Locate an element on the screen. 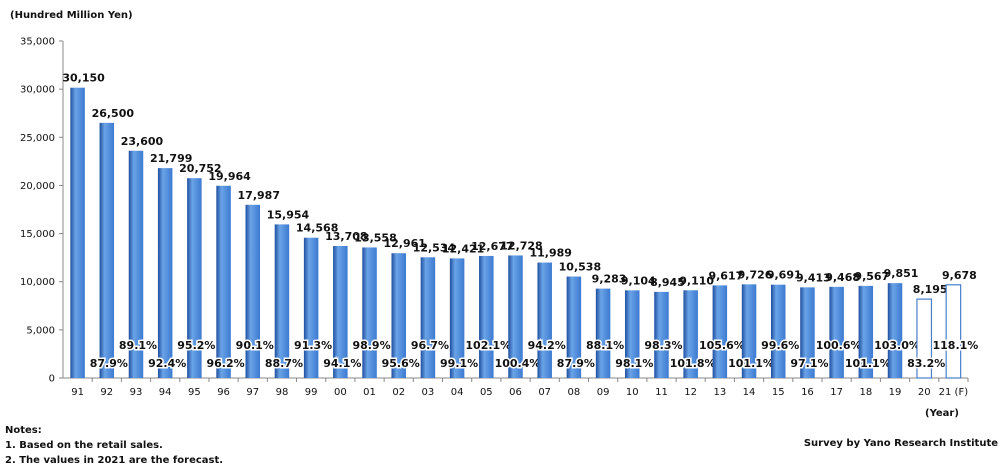 This screenshot has width=1004, height=470. data-value-label: 9,851 is located at coordinates (901, 273).